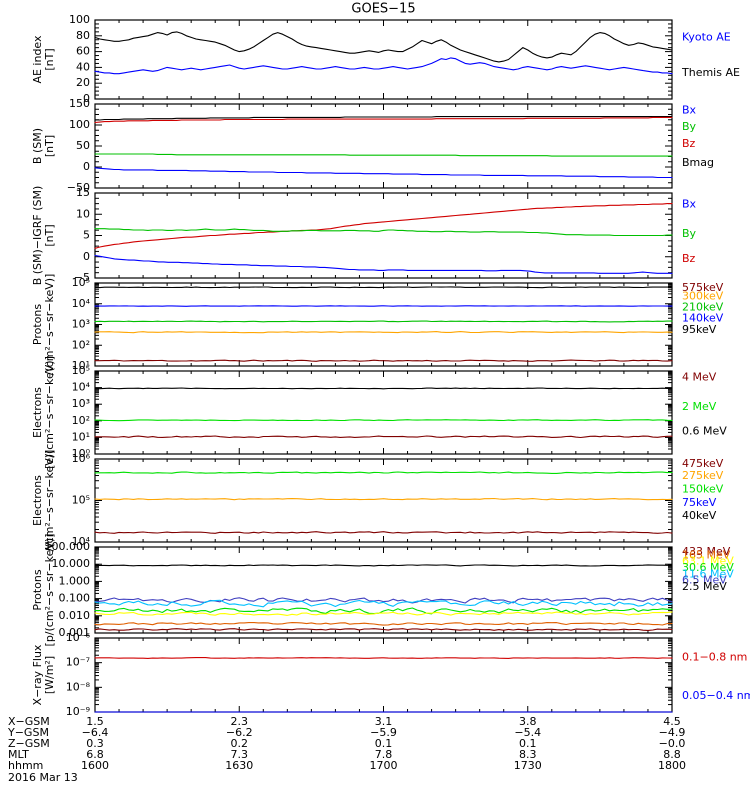  Describe the element at coordinates (81, 365) in the screenshot. I see `y-tick-label: 10¹` at that location.